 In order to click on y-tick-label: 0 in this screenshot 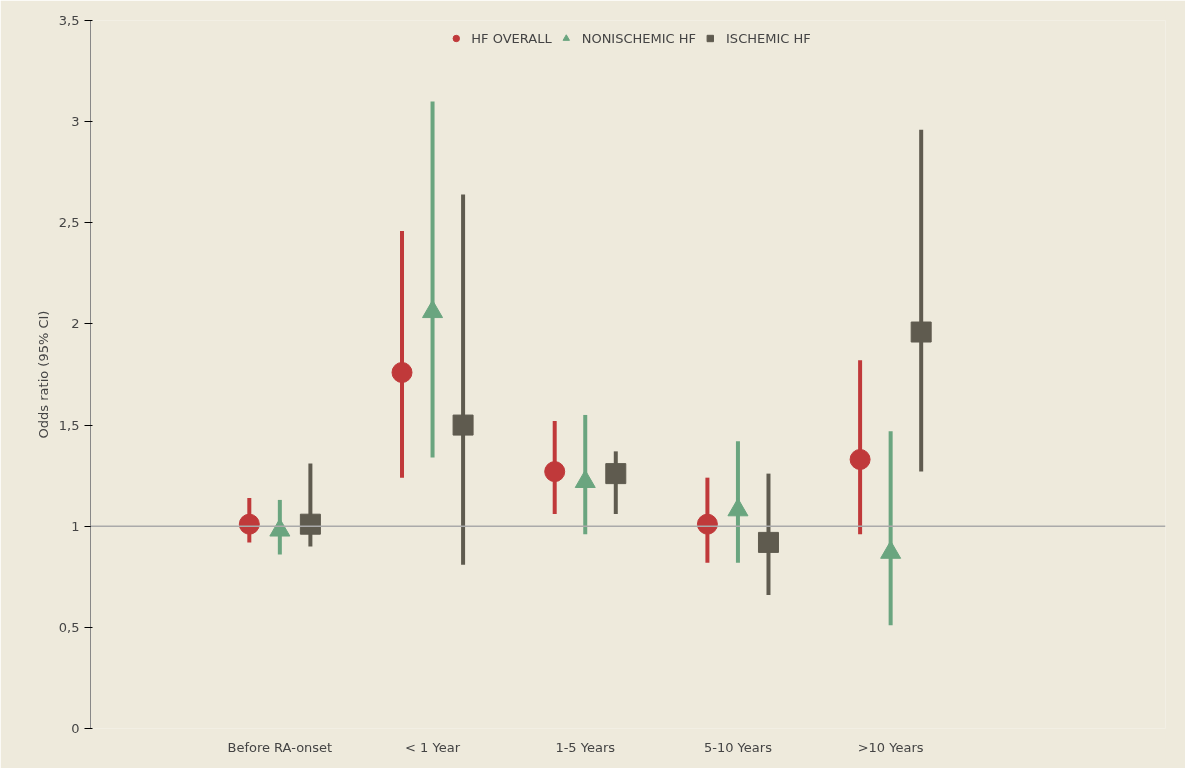, I will do `click(75, 728)`.